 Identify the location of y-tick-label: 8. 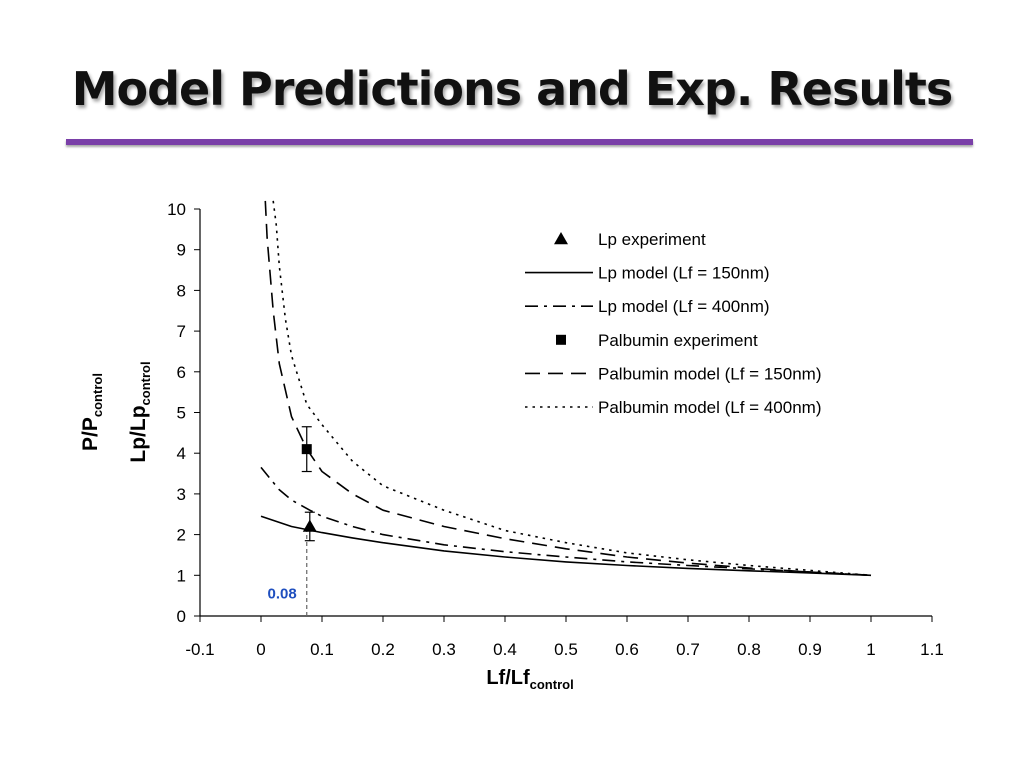
(181, 290).